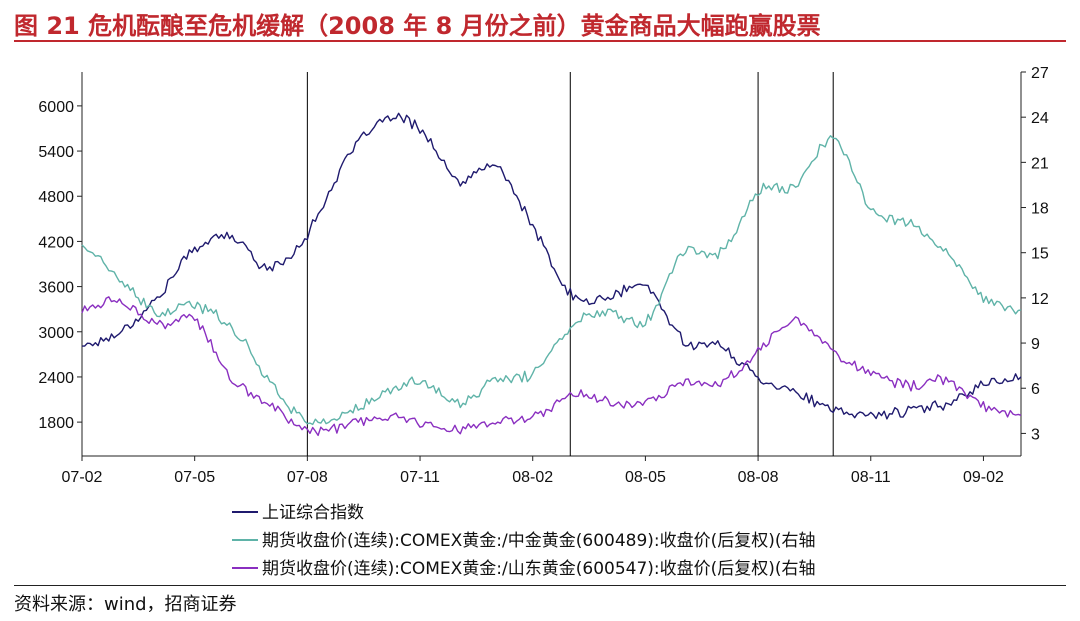 This screenshot has height=621, width=1080. Describe the element at coordinates (871, 477) in the screenshot. I see `x-axis-tick-label: 08-11` at that location.